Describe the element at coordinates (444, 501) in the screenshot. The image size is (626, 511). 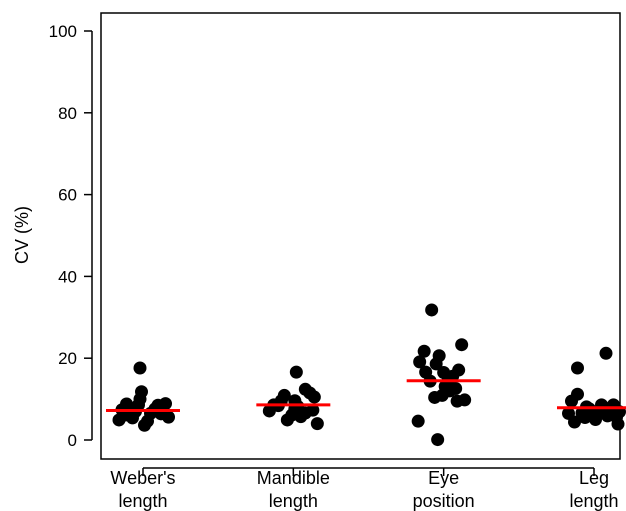
I see `x-tick-label-line2: position` at that location.